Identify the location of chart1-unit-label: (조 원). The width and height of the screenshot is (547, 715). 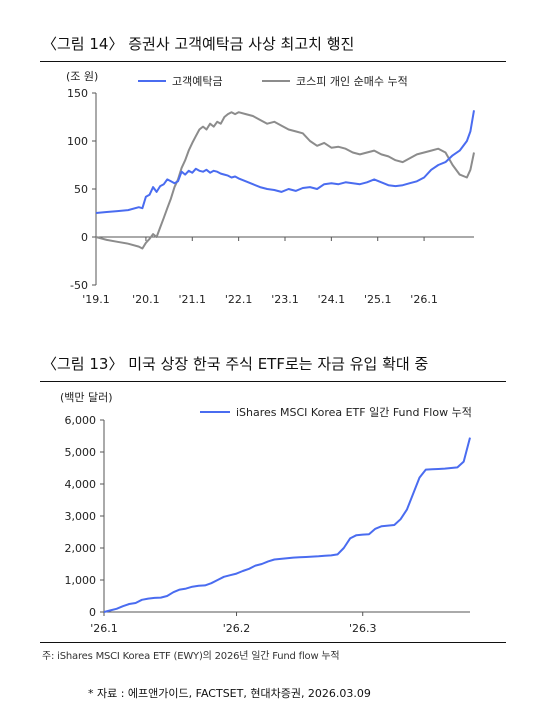
(82, 76).